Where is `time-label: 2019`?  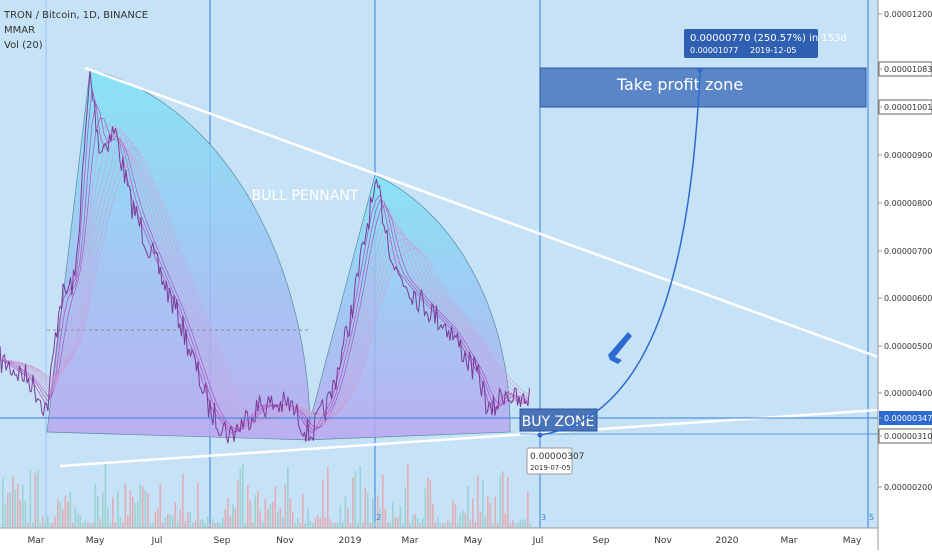 time-label: 2019 is located at coordinates (350, 541).